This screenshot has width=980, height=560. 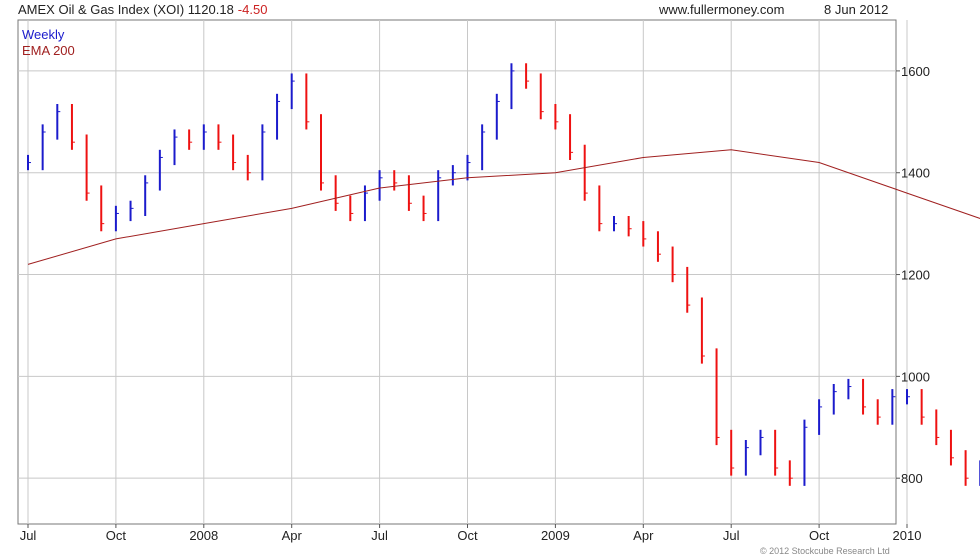 I want to click on chart-date: 8 Jun 2012, so click(x=856, y=9).